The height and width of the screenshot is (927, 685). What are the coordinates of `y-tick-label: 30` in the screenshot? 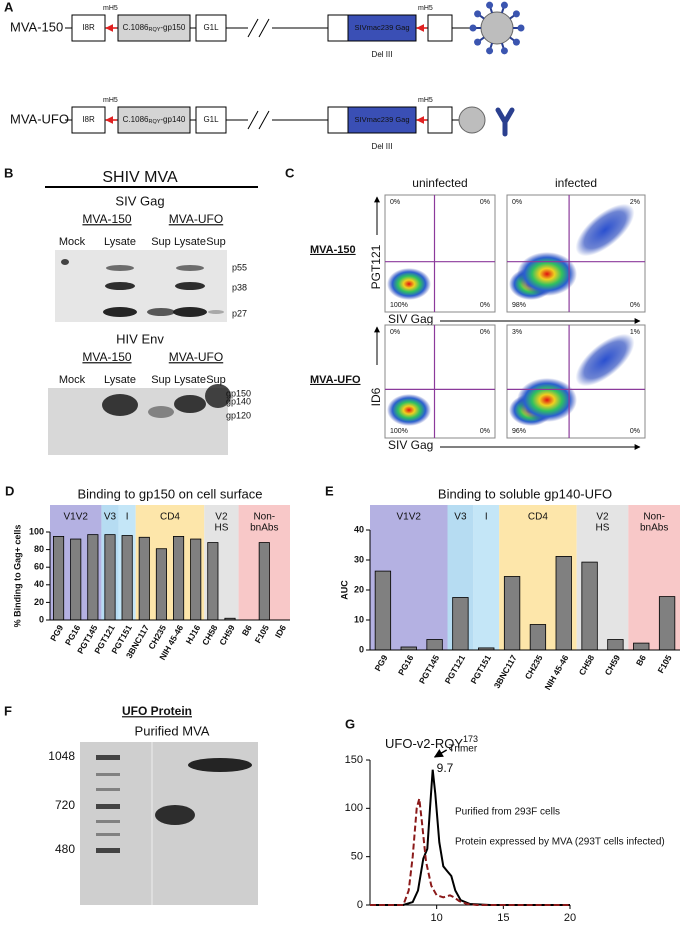 It's located at (359, 559).